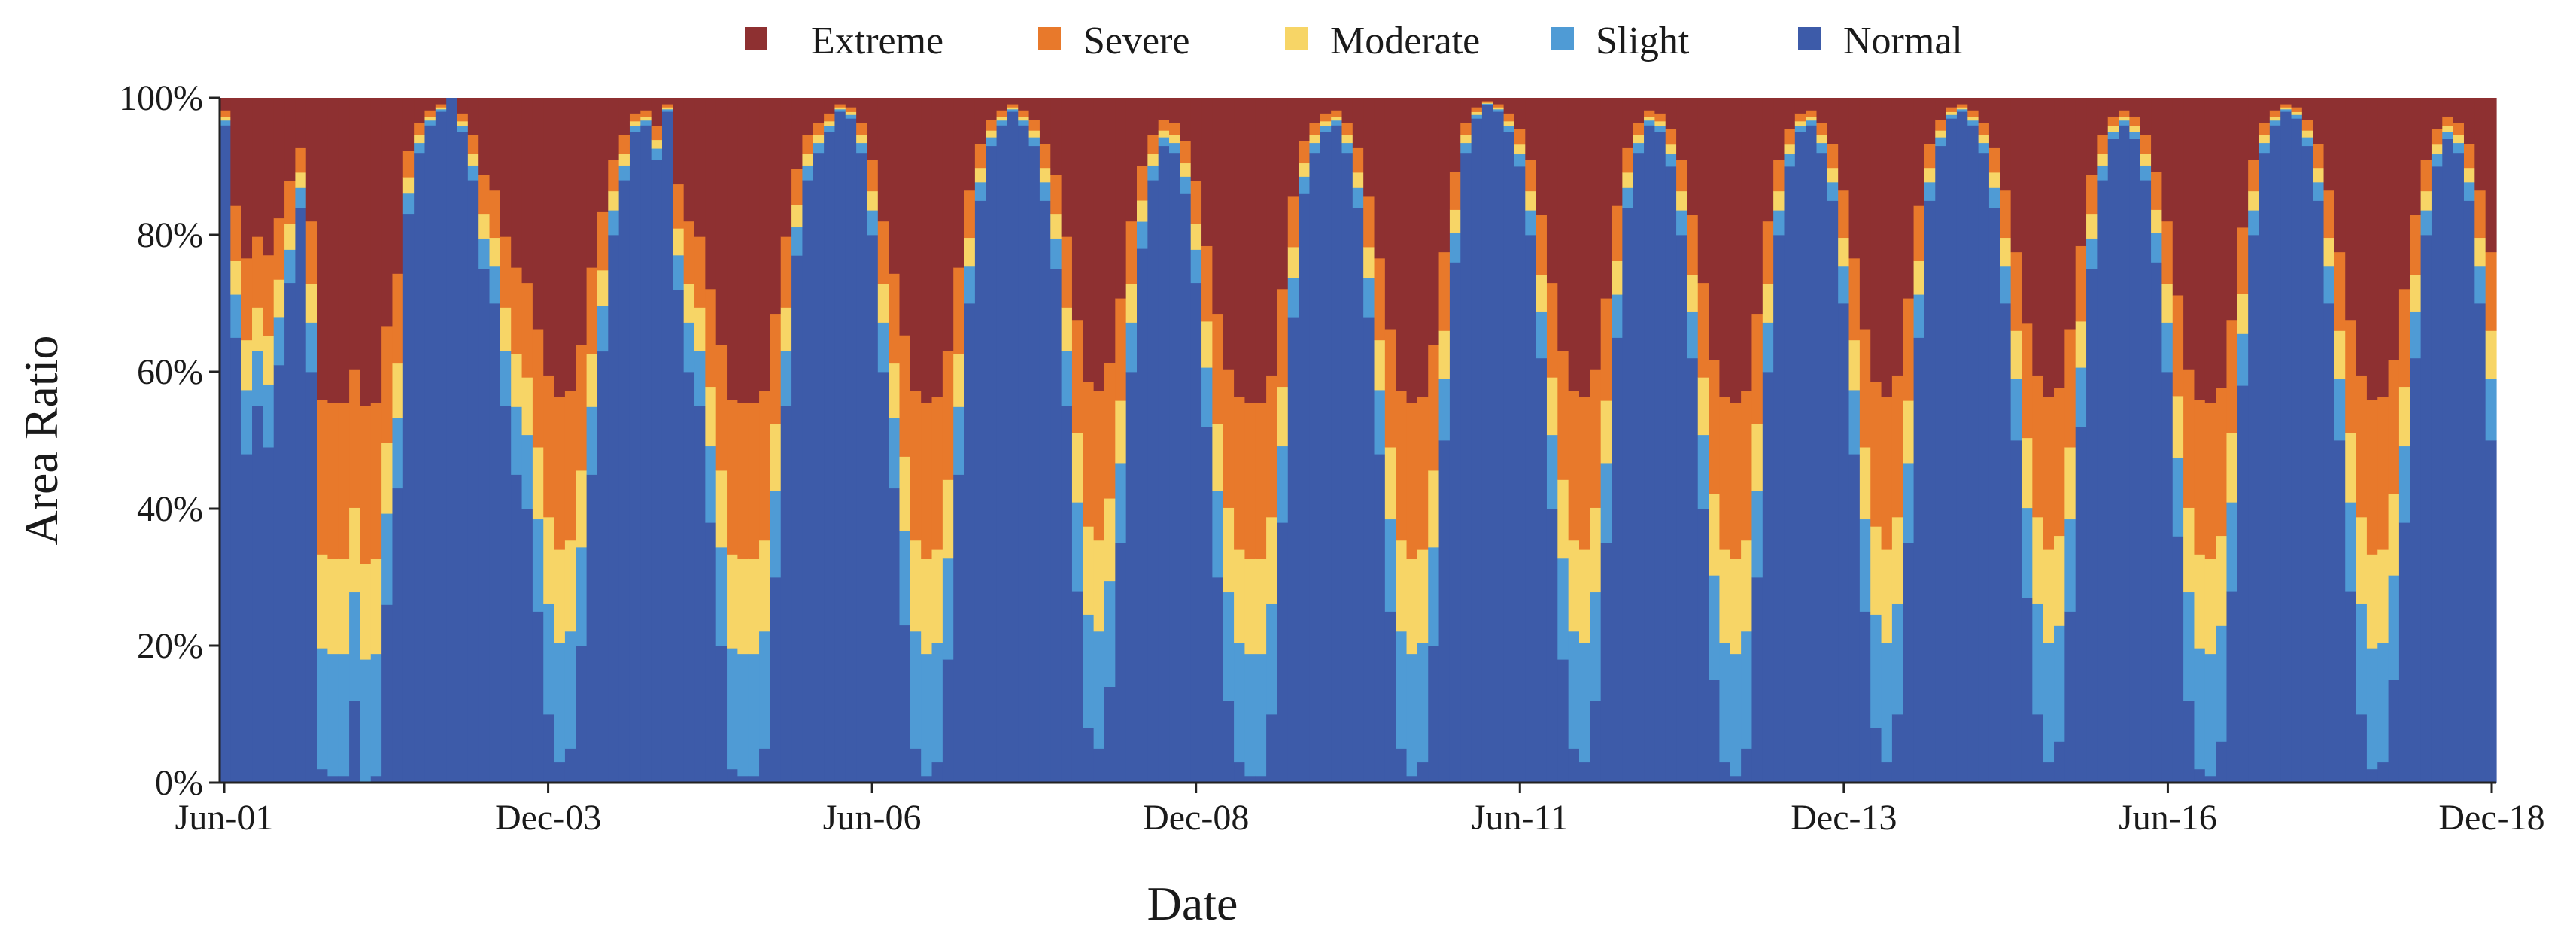  What do you see at coordinates (1810, 38) in the screenshot?
I see `legend-swatch-normal` at bounding box center [1810, 38].